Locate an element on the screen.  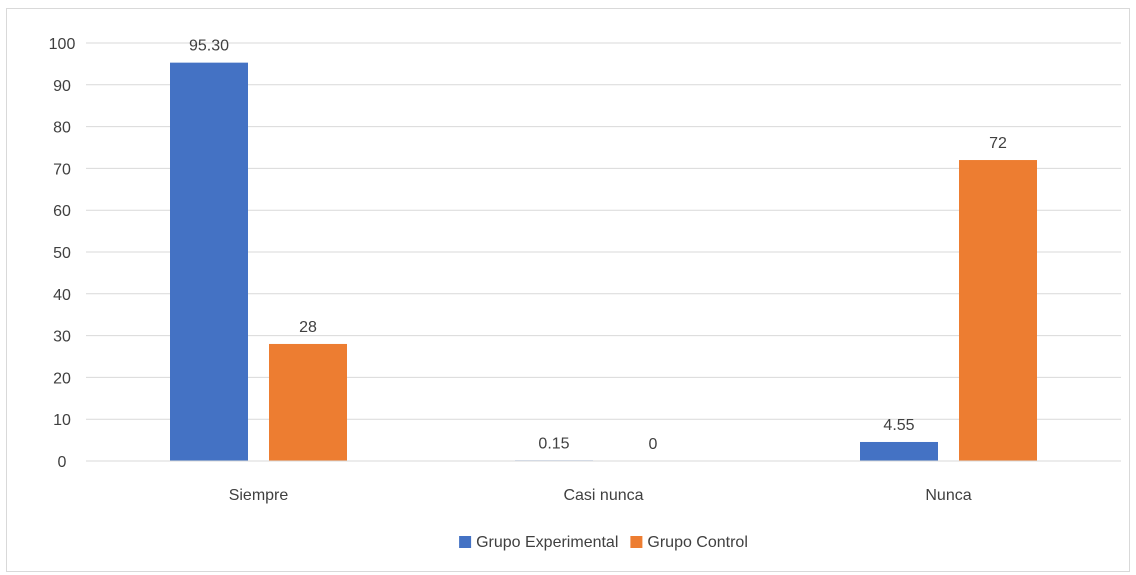
data-label: 72 is located at coordinates (998, 143).